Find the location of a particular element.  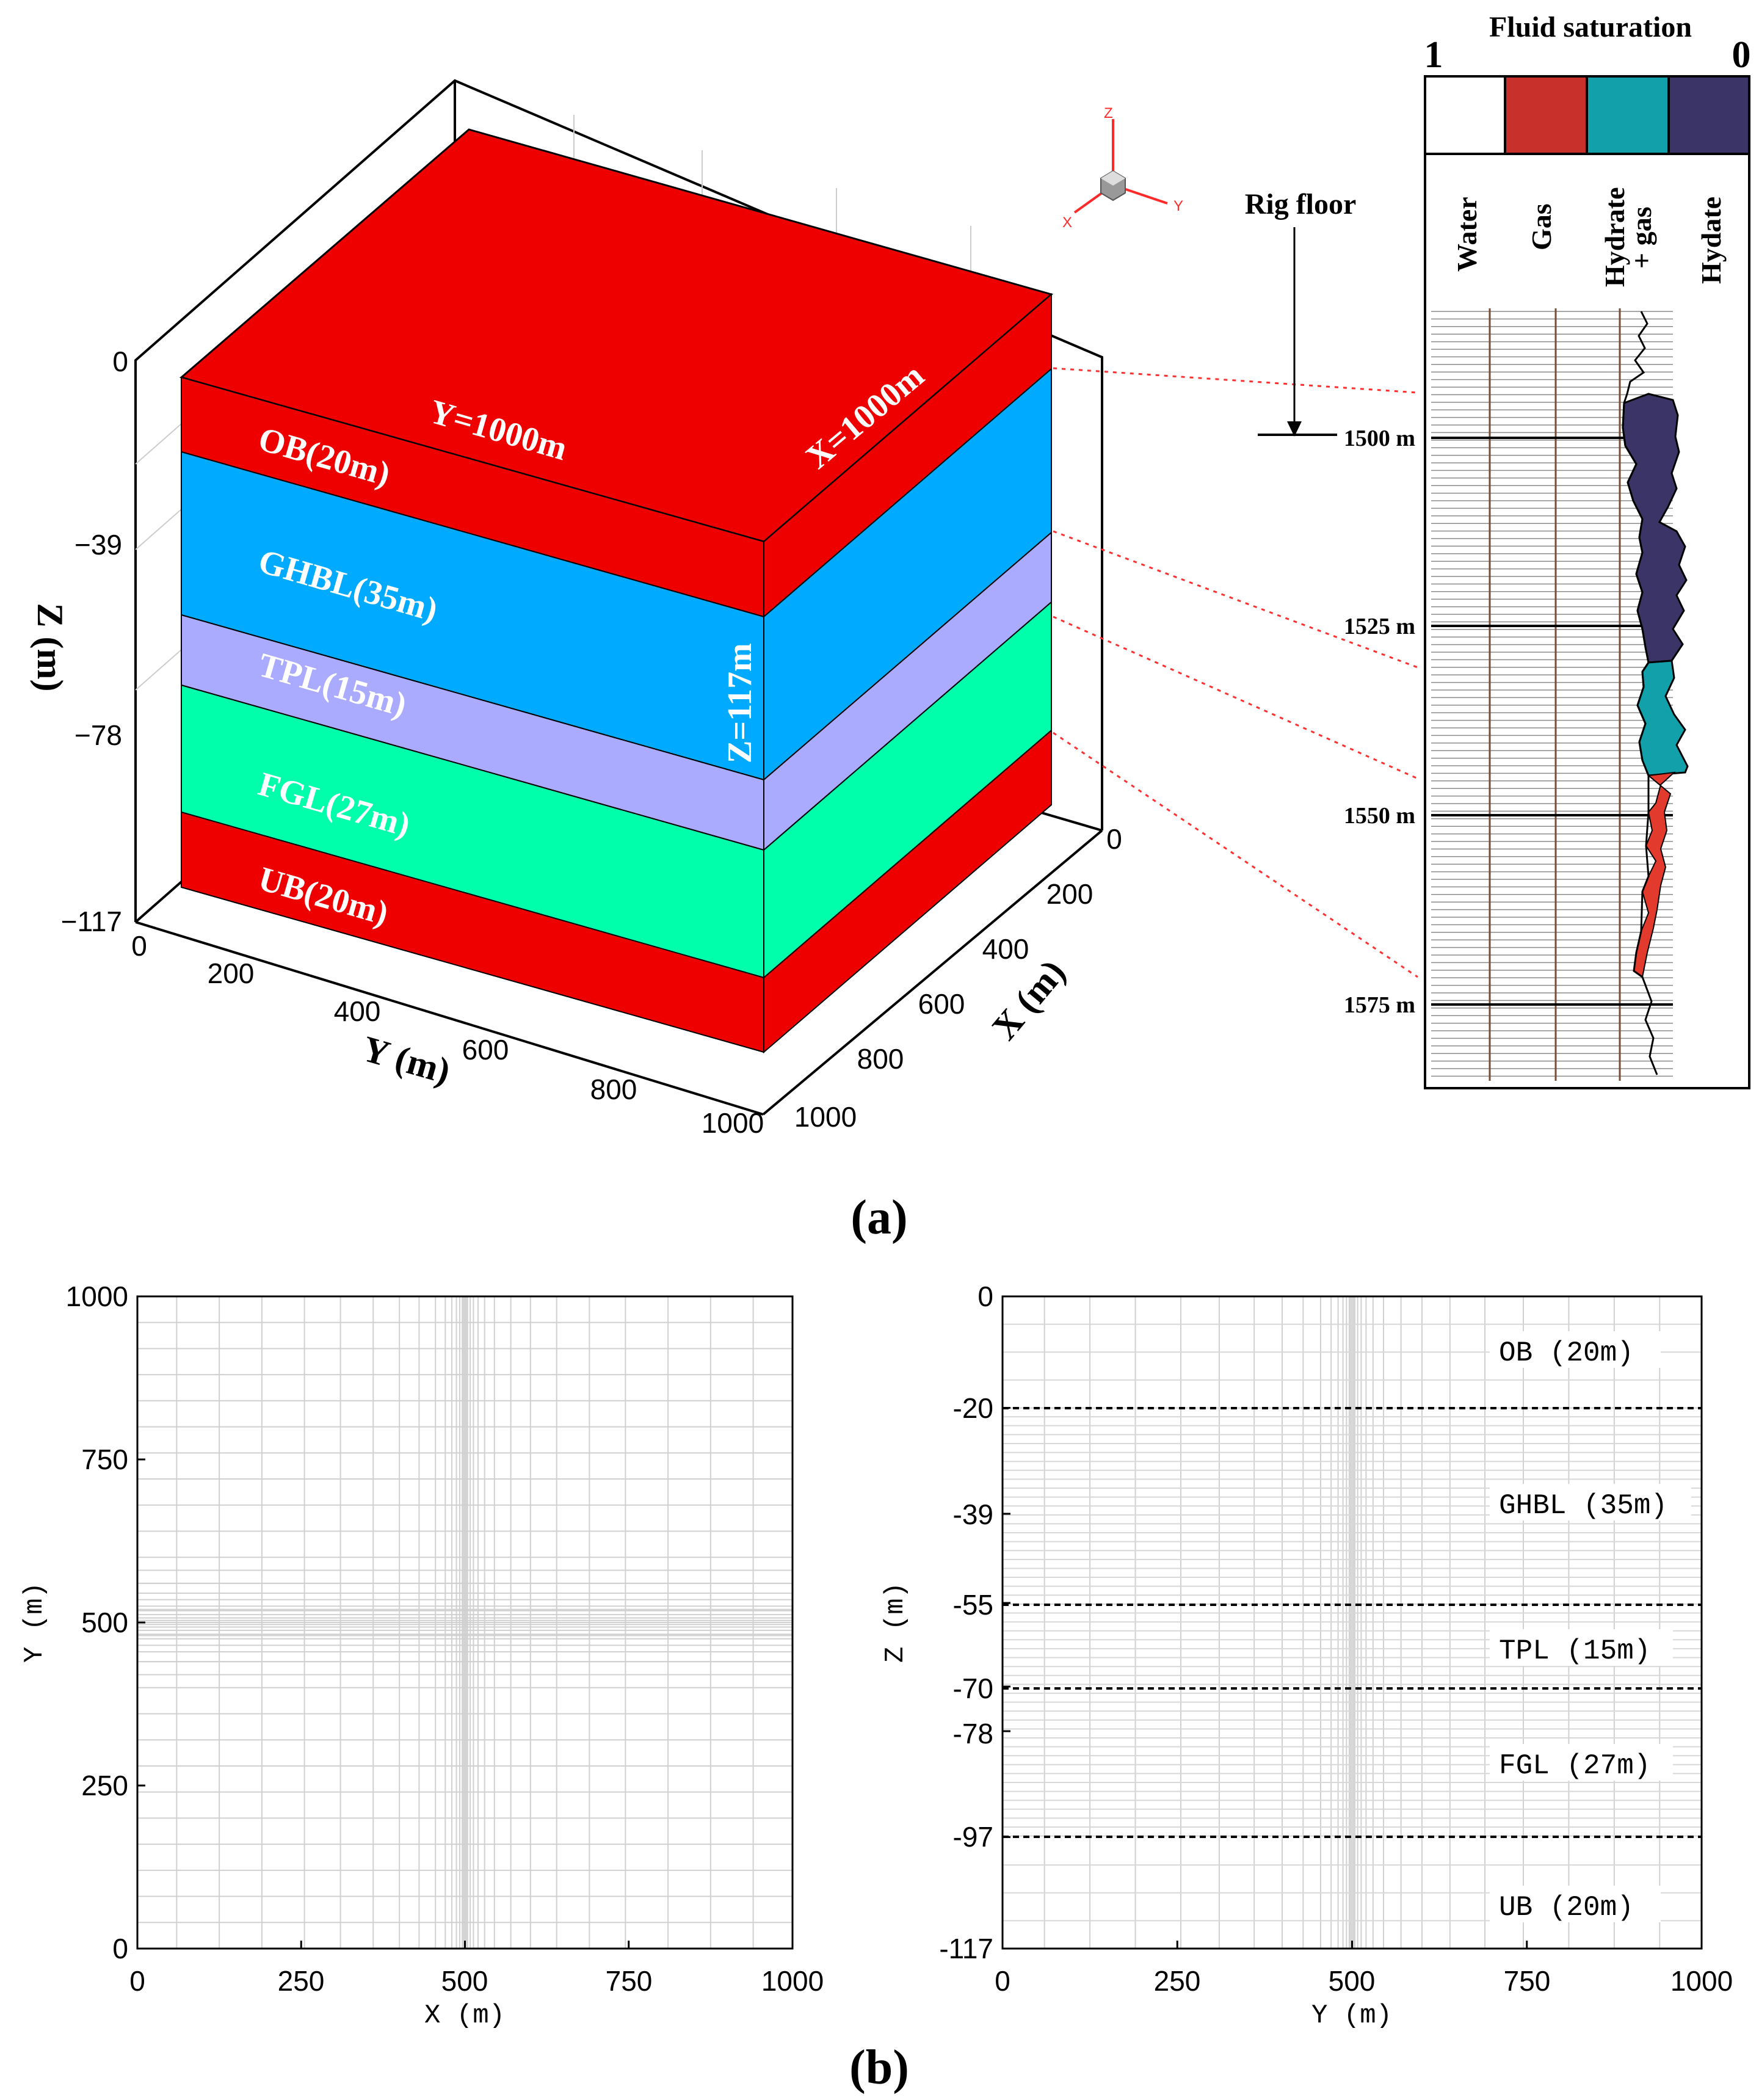

yz-layer-ob: OB (20m) is located at coordinates (1566, 1353).